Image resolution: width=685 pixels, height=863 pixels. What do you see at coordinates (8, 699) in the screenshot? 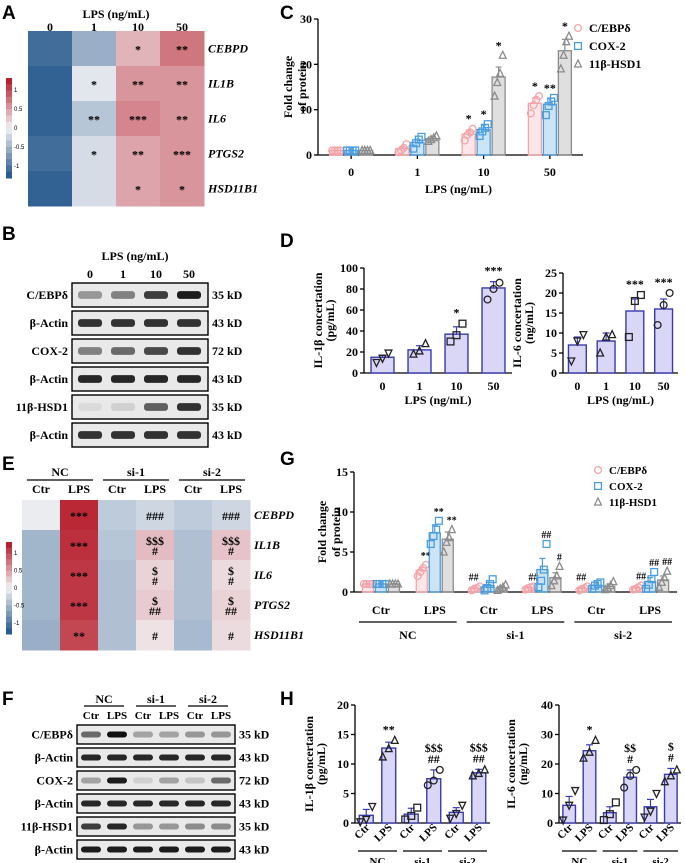
I see `panel-label-f: F` at bounding box center [8, 699].